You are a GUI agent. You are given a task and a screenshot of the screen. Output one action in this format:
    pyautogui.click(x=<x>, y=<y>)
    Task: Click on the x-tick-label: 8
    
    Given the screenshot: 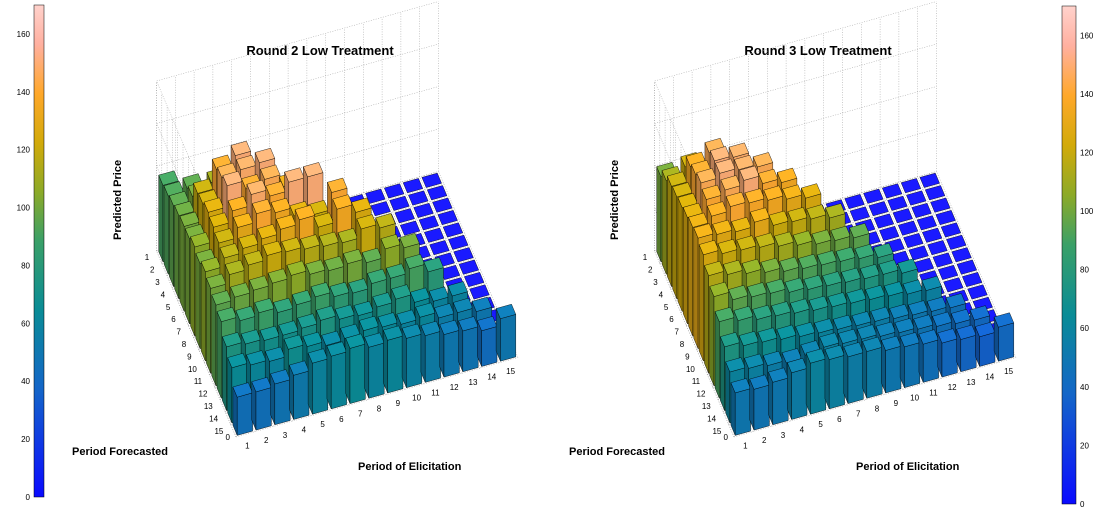 What is the action you would take?
    pyautogui.click(x=877, y=408)
    